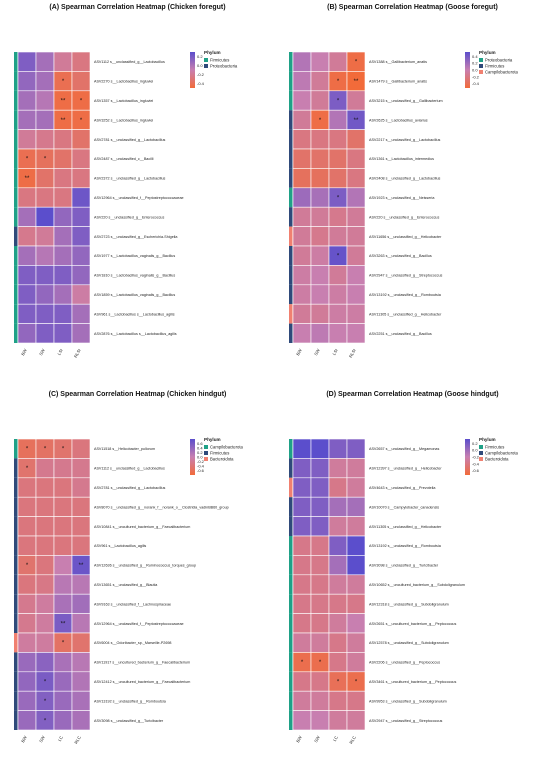 The height and width of the screenshot is (762, 550). I want to click on phylum-legend-label: Campilobacterota, so click(501, 71).